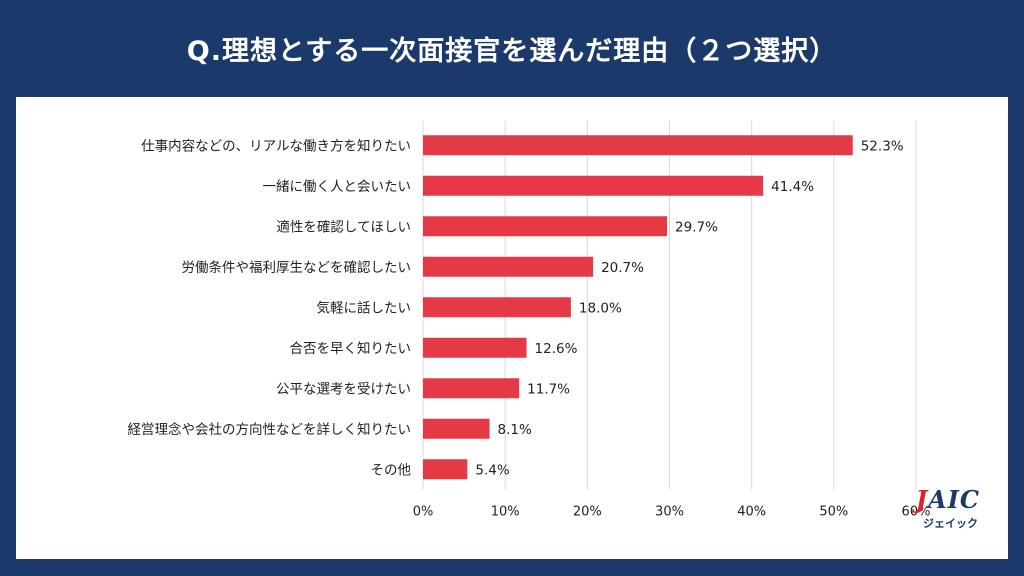 The height and width of the screenshot is (576, 1024). Describe the element at coordinates (587, 512) in the screenshot. I see `x-tick-label: 20%` at that location.